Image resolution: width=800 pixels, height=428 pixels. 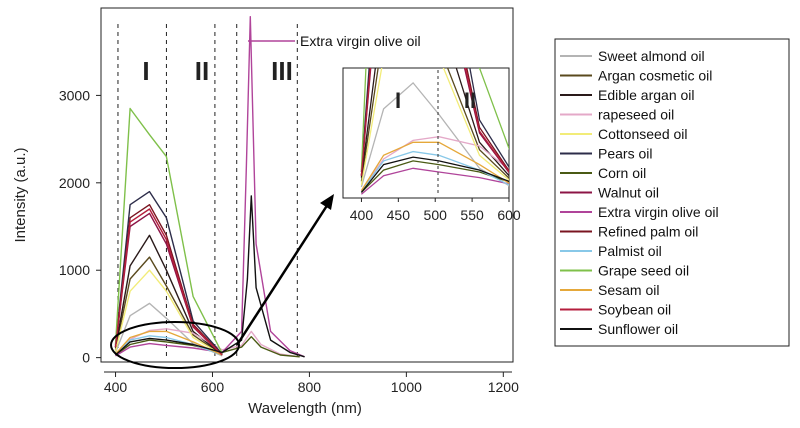 What do you see at coordinates (398, 100) in the screenshot?
I see `inset-region-label-I: I` at bounding box center [398, 100].